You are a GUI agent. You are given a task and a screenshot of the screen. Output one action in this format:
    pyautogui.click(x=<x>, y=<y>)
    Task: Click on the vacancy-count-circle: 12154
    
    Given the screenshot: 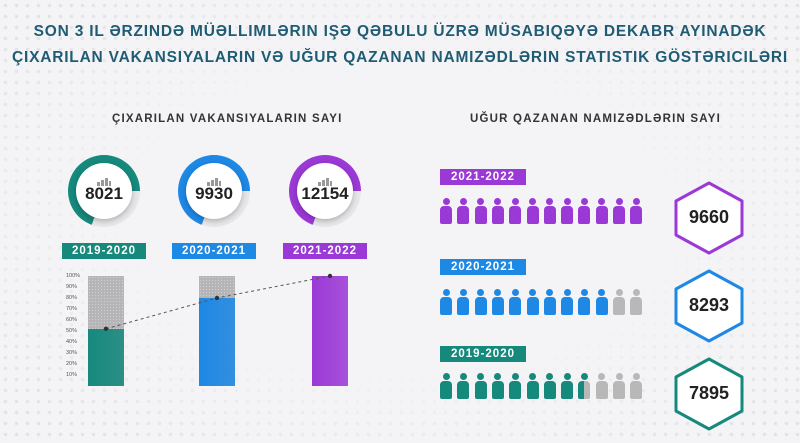 What is the action you would take?
    pyautogui.click(x=325, y=191)
    